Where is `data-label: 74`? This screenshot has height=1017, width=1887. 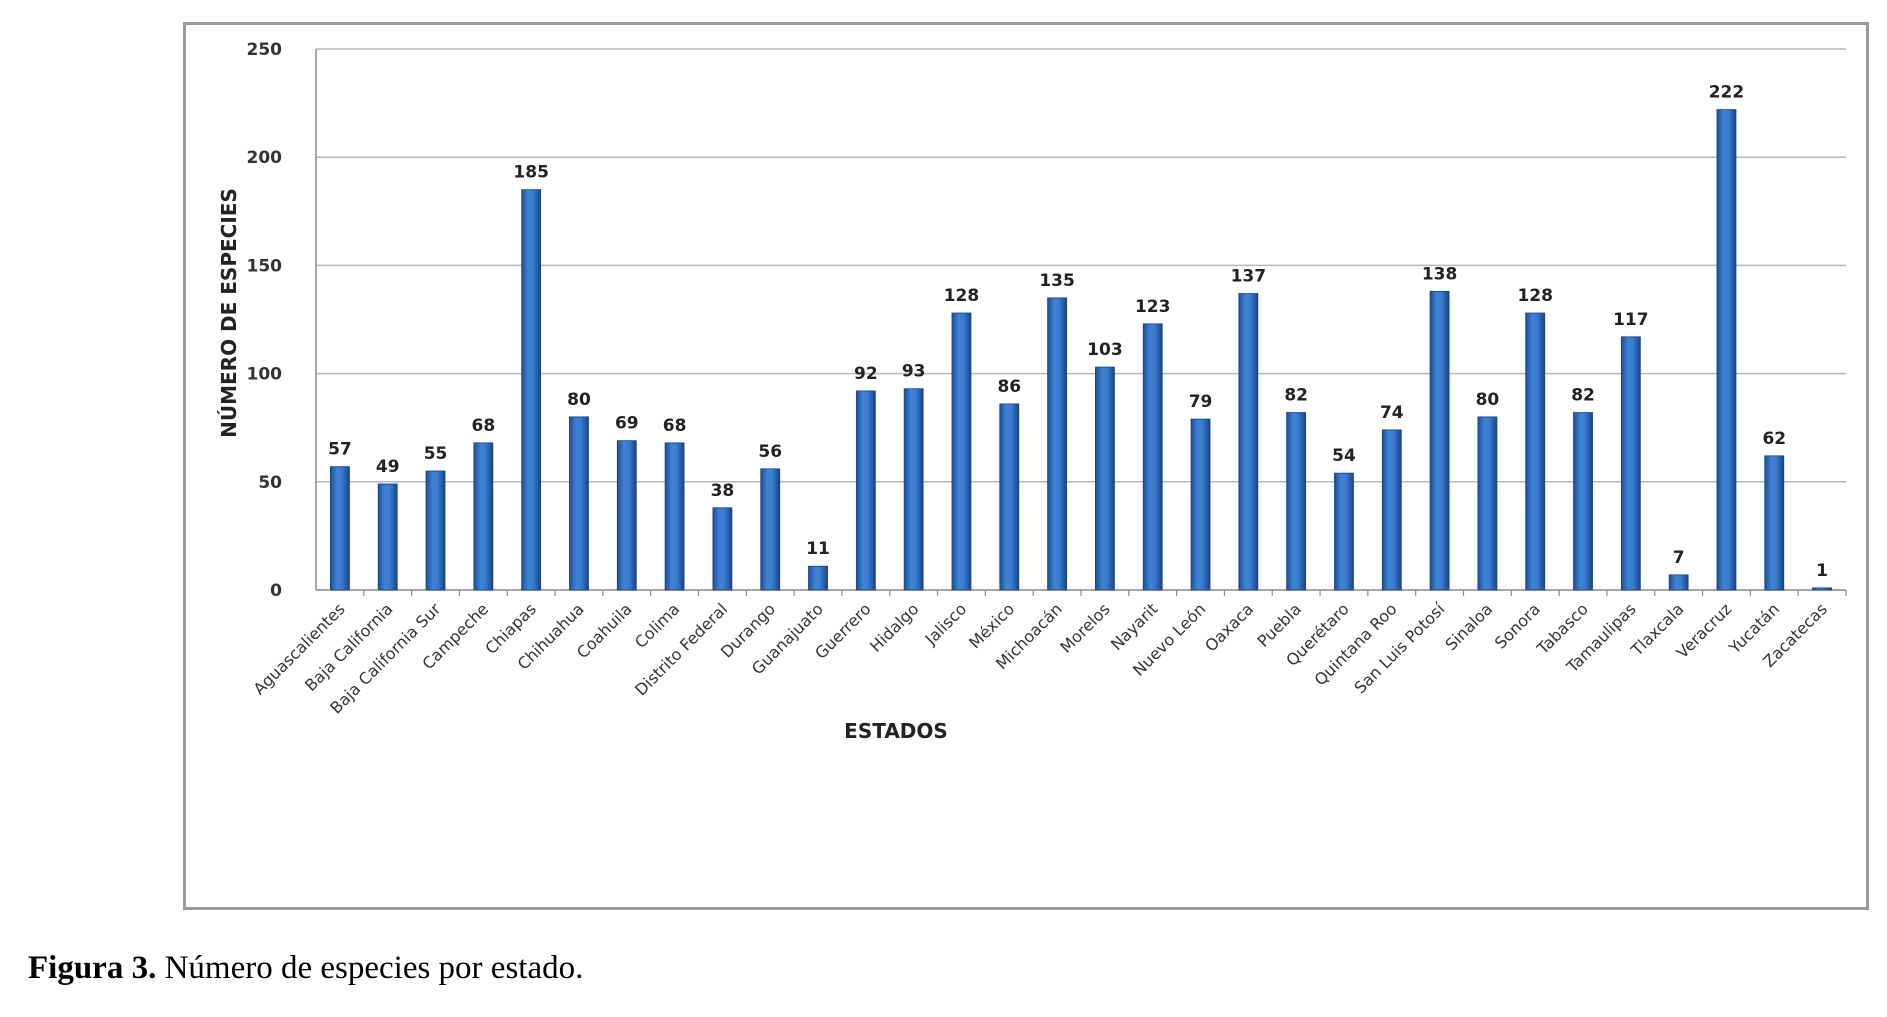 data-label: 74 is located at coordinates (1392, 413).